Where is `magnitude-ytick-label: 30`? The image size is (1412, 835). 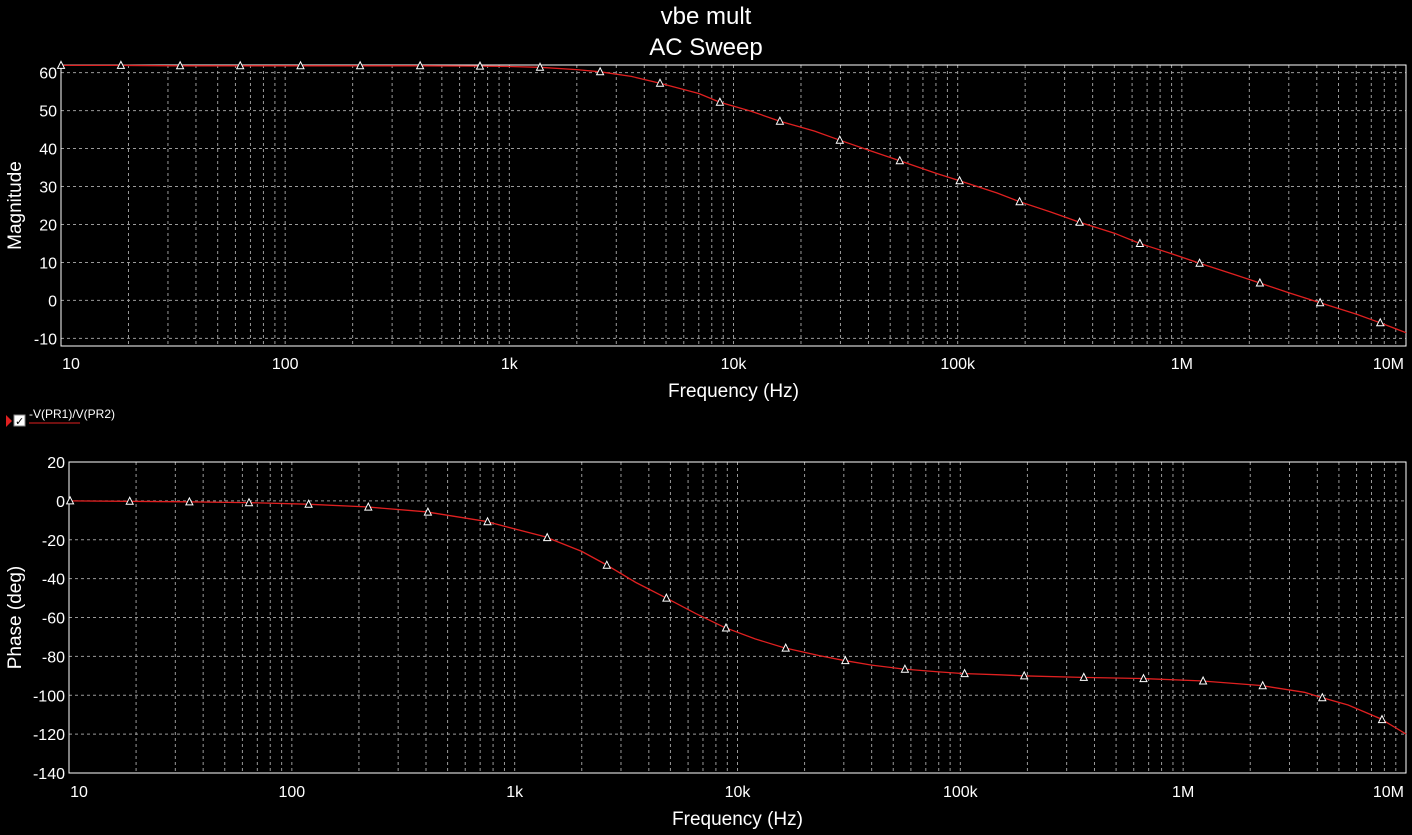 magnitude-ytick-label: 30 is located at coordinates (48, 188).